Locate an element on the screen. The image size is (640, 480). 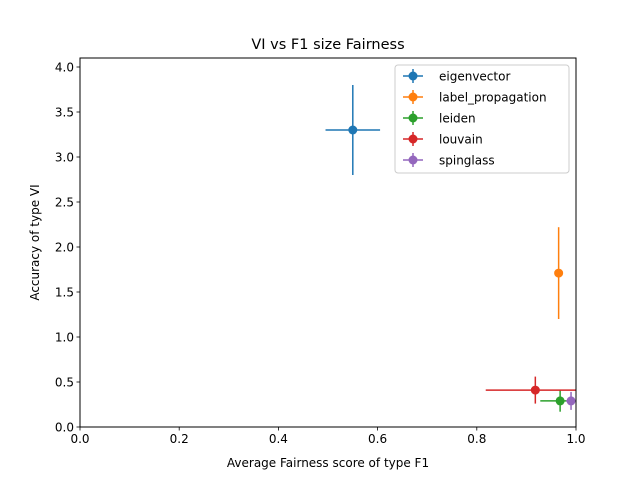
legend-label: leiden is located at coordinates (457, 118).